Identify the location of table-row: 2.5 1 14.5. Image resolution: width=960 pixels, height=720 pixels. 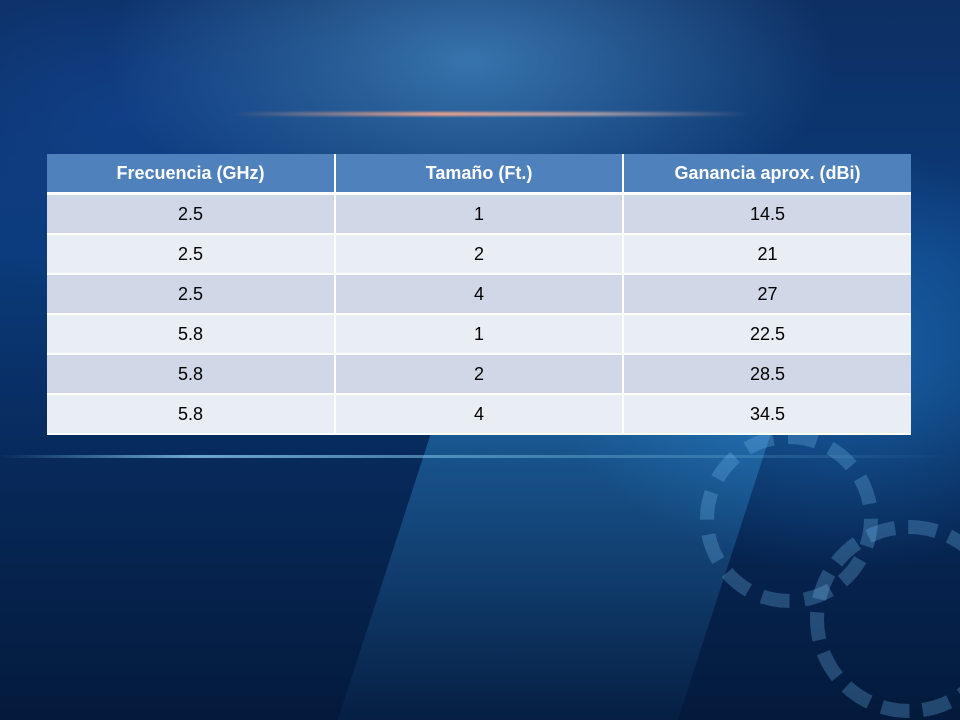
(479, 214).